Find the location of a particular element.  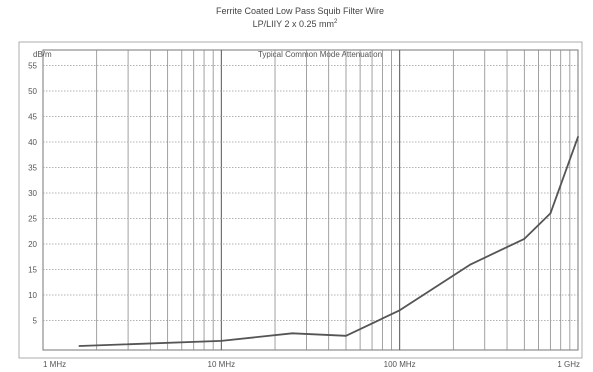

x-tick-label: 1 MHz is located at coordinates (54, 364).